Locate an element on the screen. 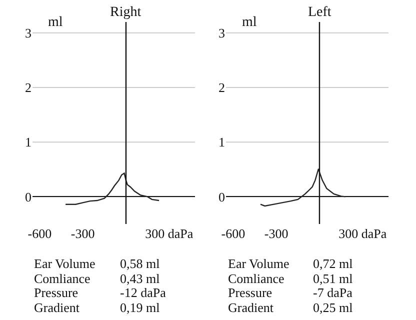 This screenshot has width=416, height=320. text: 0,43 ml is located at coordinates (140, 278).